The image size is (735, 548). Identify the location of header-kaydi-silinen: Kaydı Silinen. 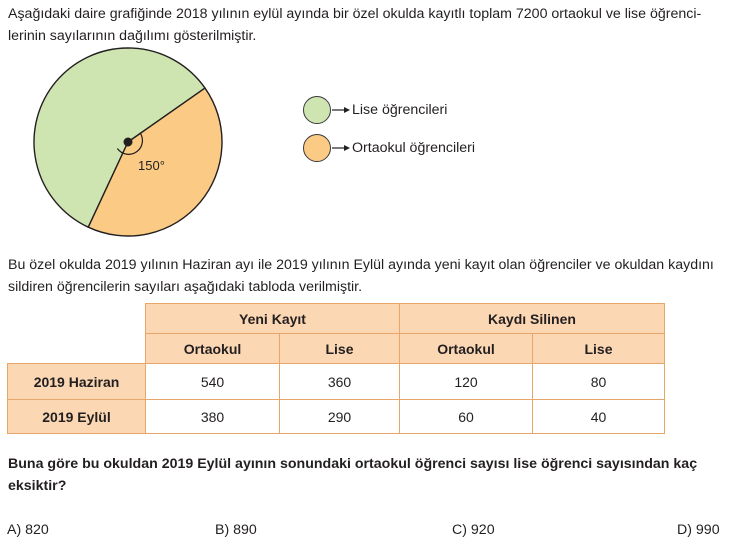
(532, 318).